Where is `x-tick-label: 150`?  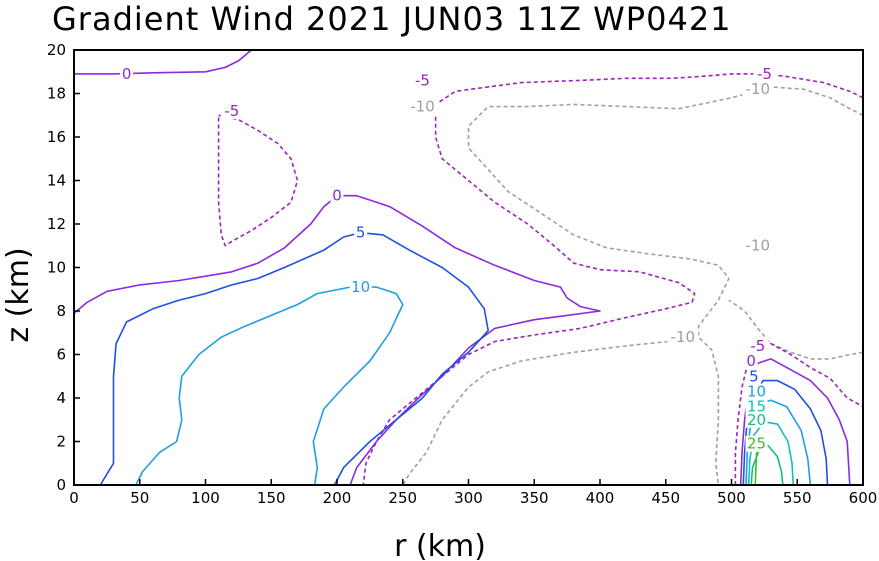 x-tick-label: 150 is located at coordinates (271, 498).